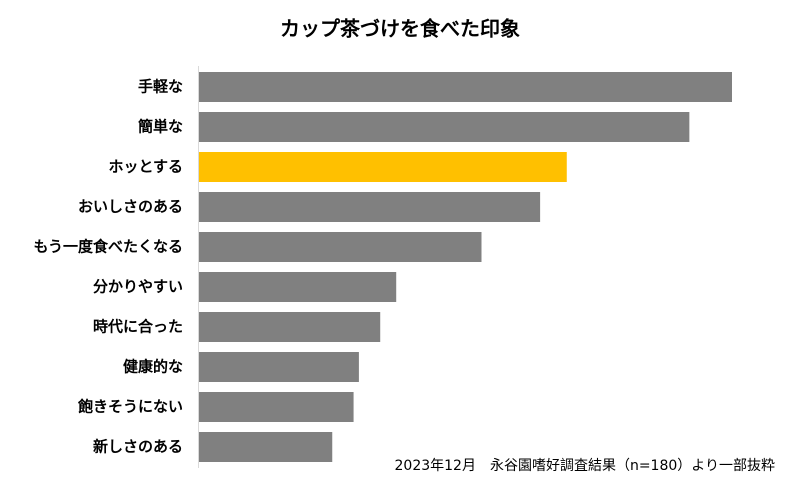  I want to click on category-label: もう一度食べたくなる, so click(108, 247).